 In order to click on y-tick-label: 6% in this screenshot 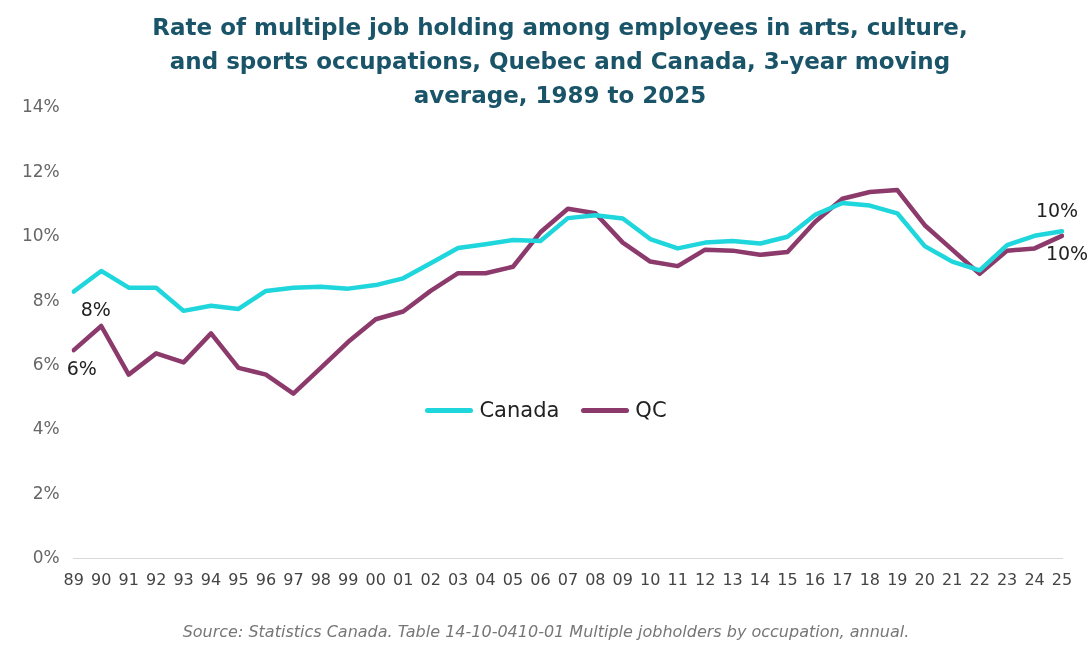, I will do `click(46, 364)`.